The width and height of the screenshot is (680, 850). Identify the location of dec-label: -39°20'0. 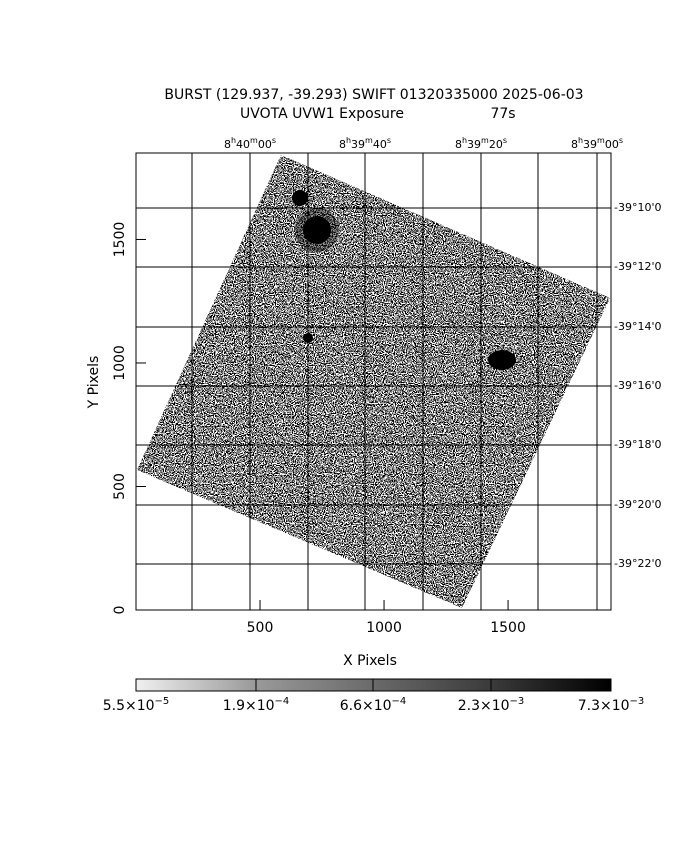
(638, 504).